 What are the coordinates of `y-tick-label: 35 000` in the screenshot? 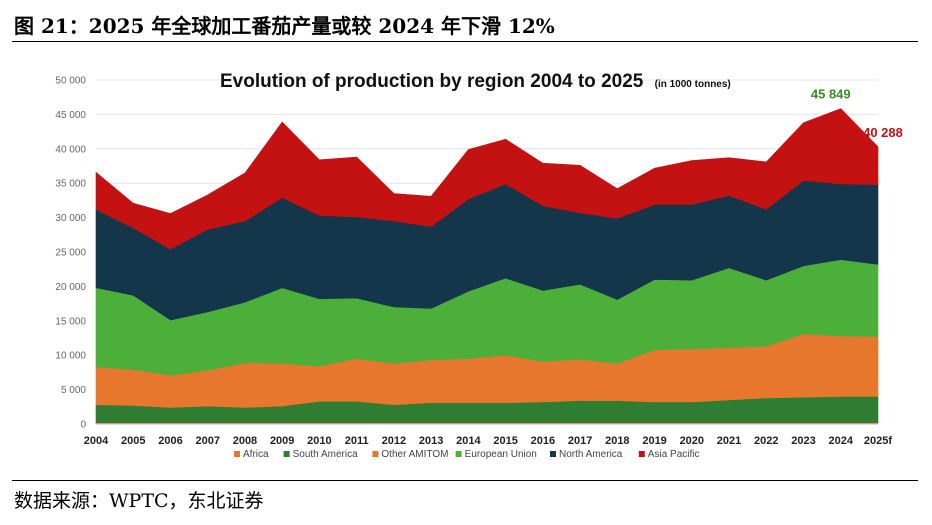 It's located at (70, 184).